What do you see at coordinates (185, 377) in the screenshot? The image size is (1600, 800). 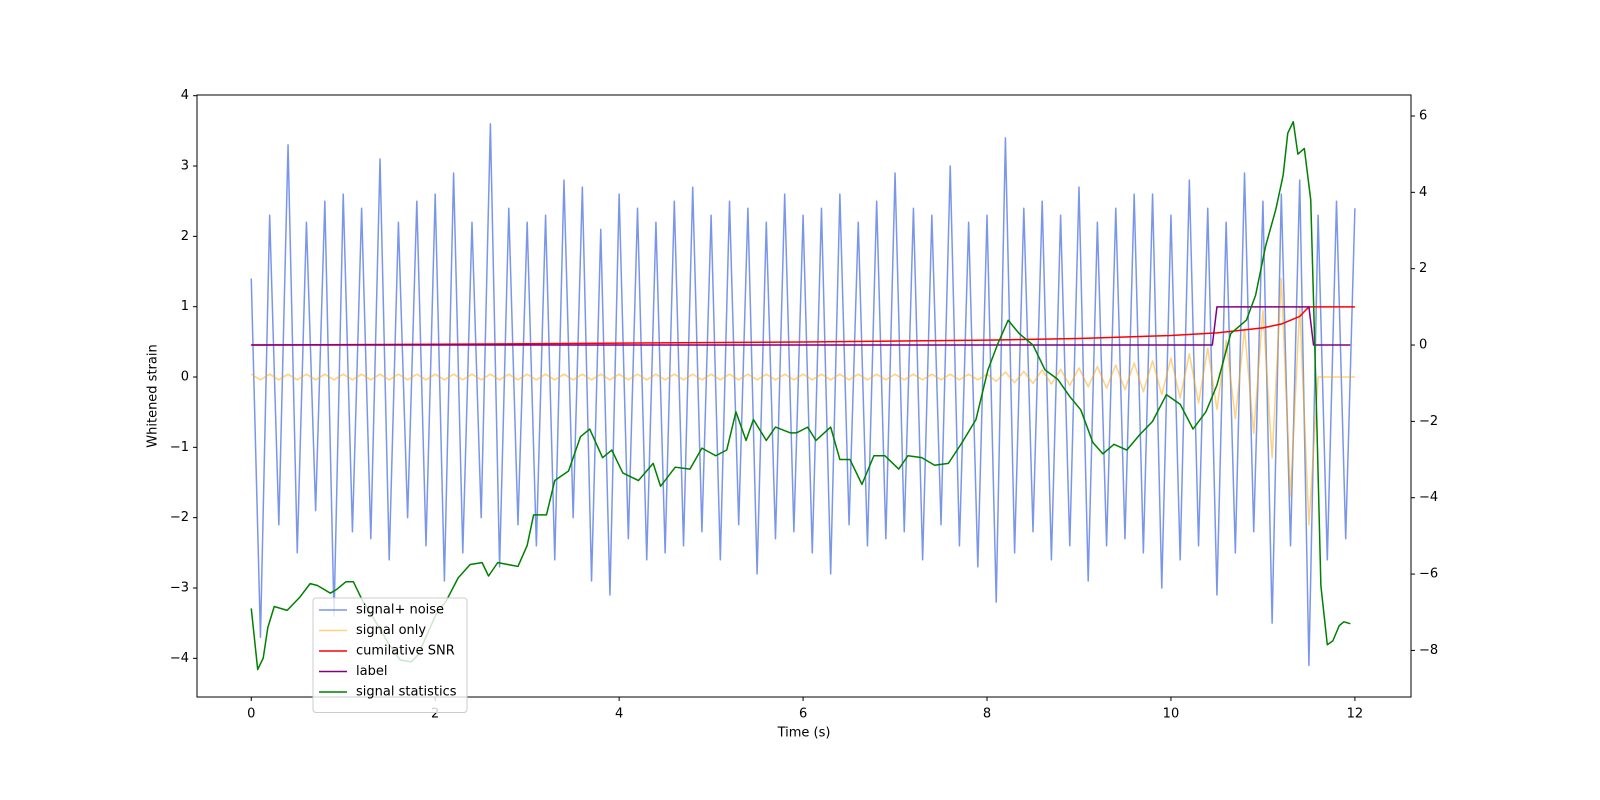 I see `y-tick-label: 0` at bounding box center [185, 377].